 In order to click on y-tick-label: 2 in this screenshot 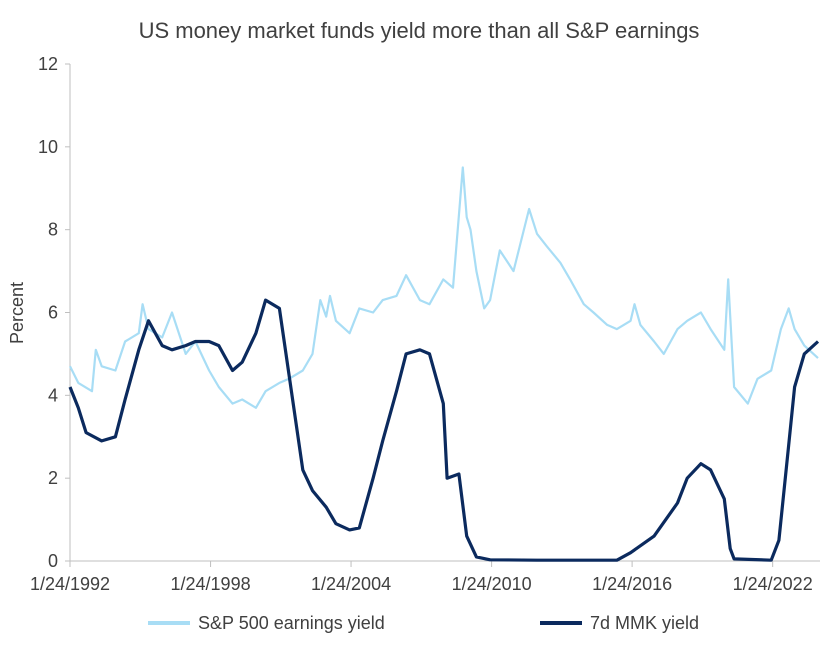, I will do `click(53, 478)`.